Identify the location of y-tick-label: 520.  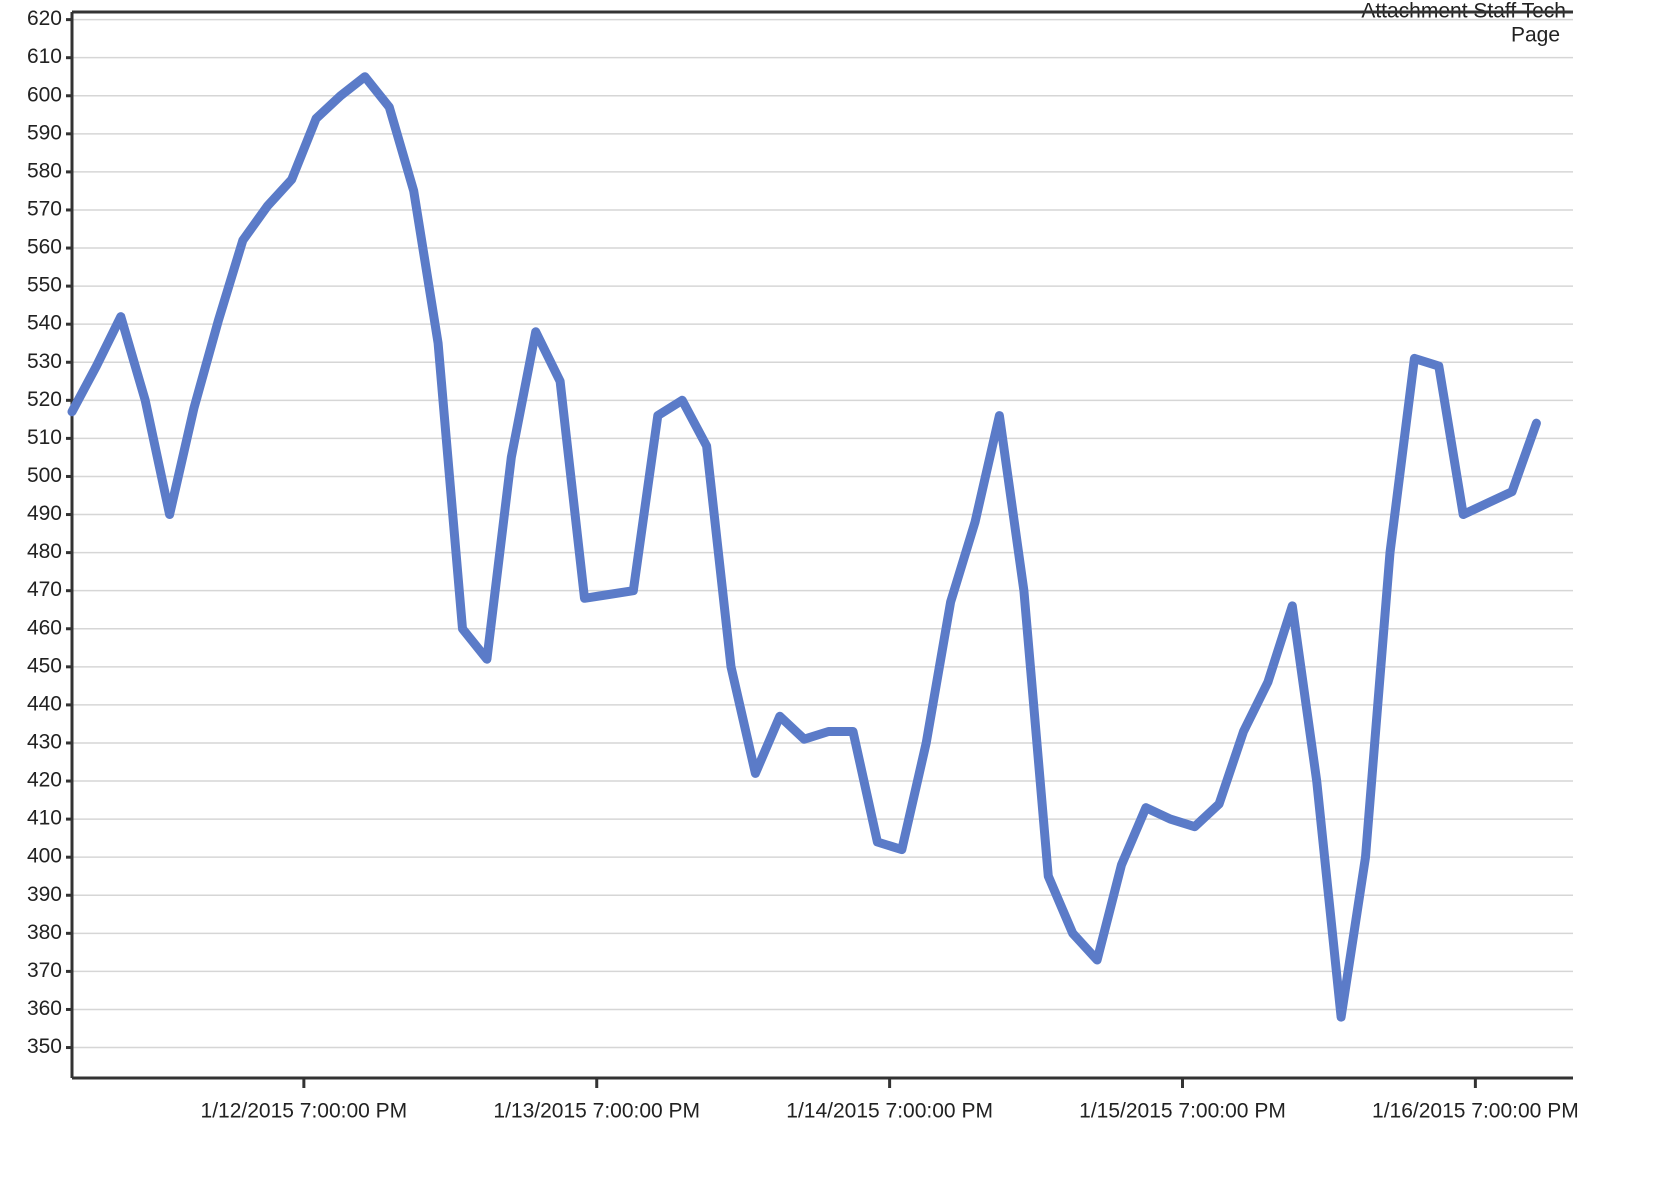
(44, 399).